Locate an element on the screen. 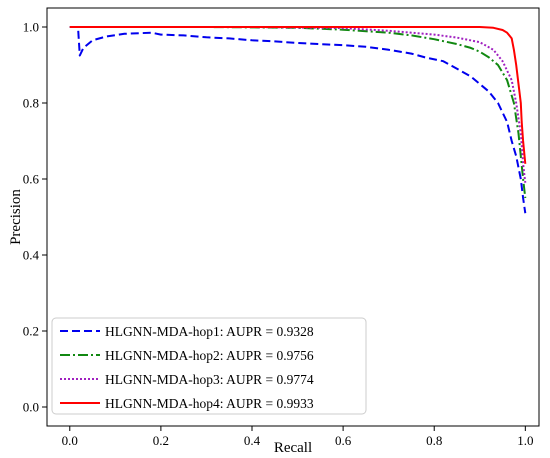 The height and width of the screenshot is (458, 550). legend-label-hop3: HLGNN-MDA-hop3: AUPR = 0.9774 is located at coordinates (209, 379).